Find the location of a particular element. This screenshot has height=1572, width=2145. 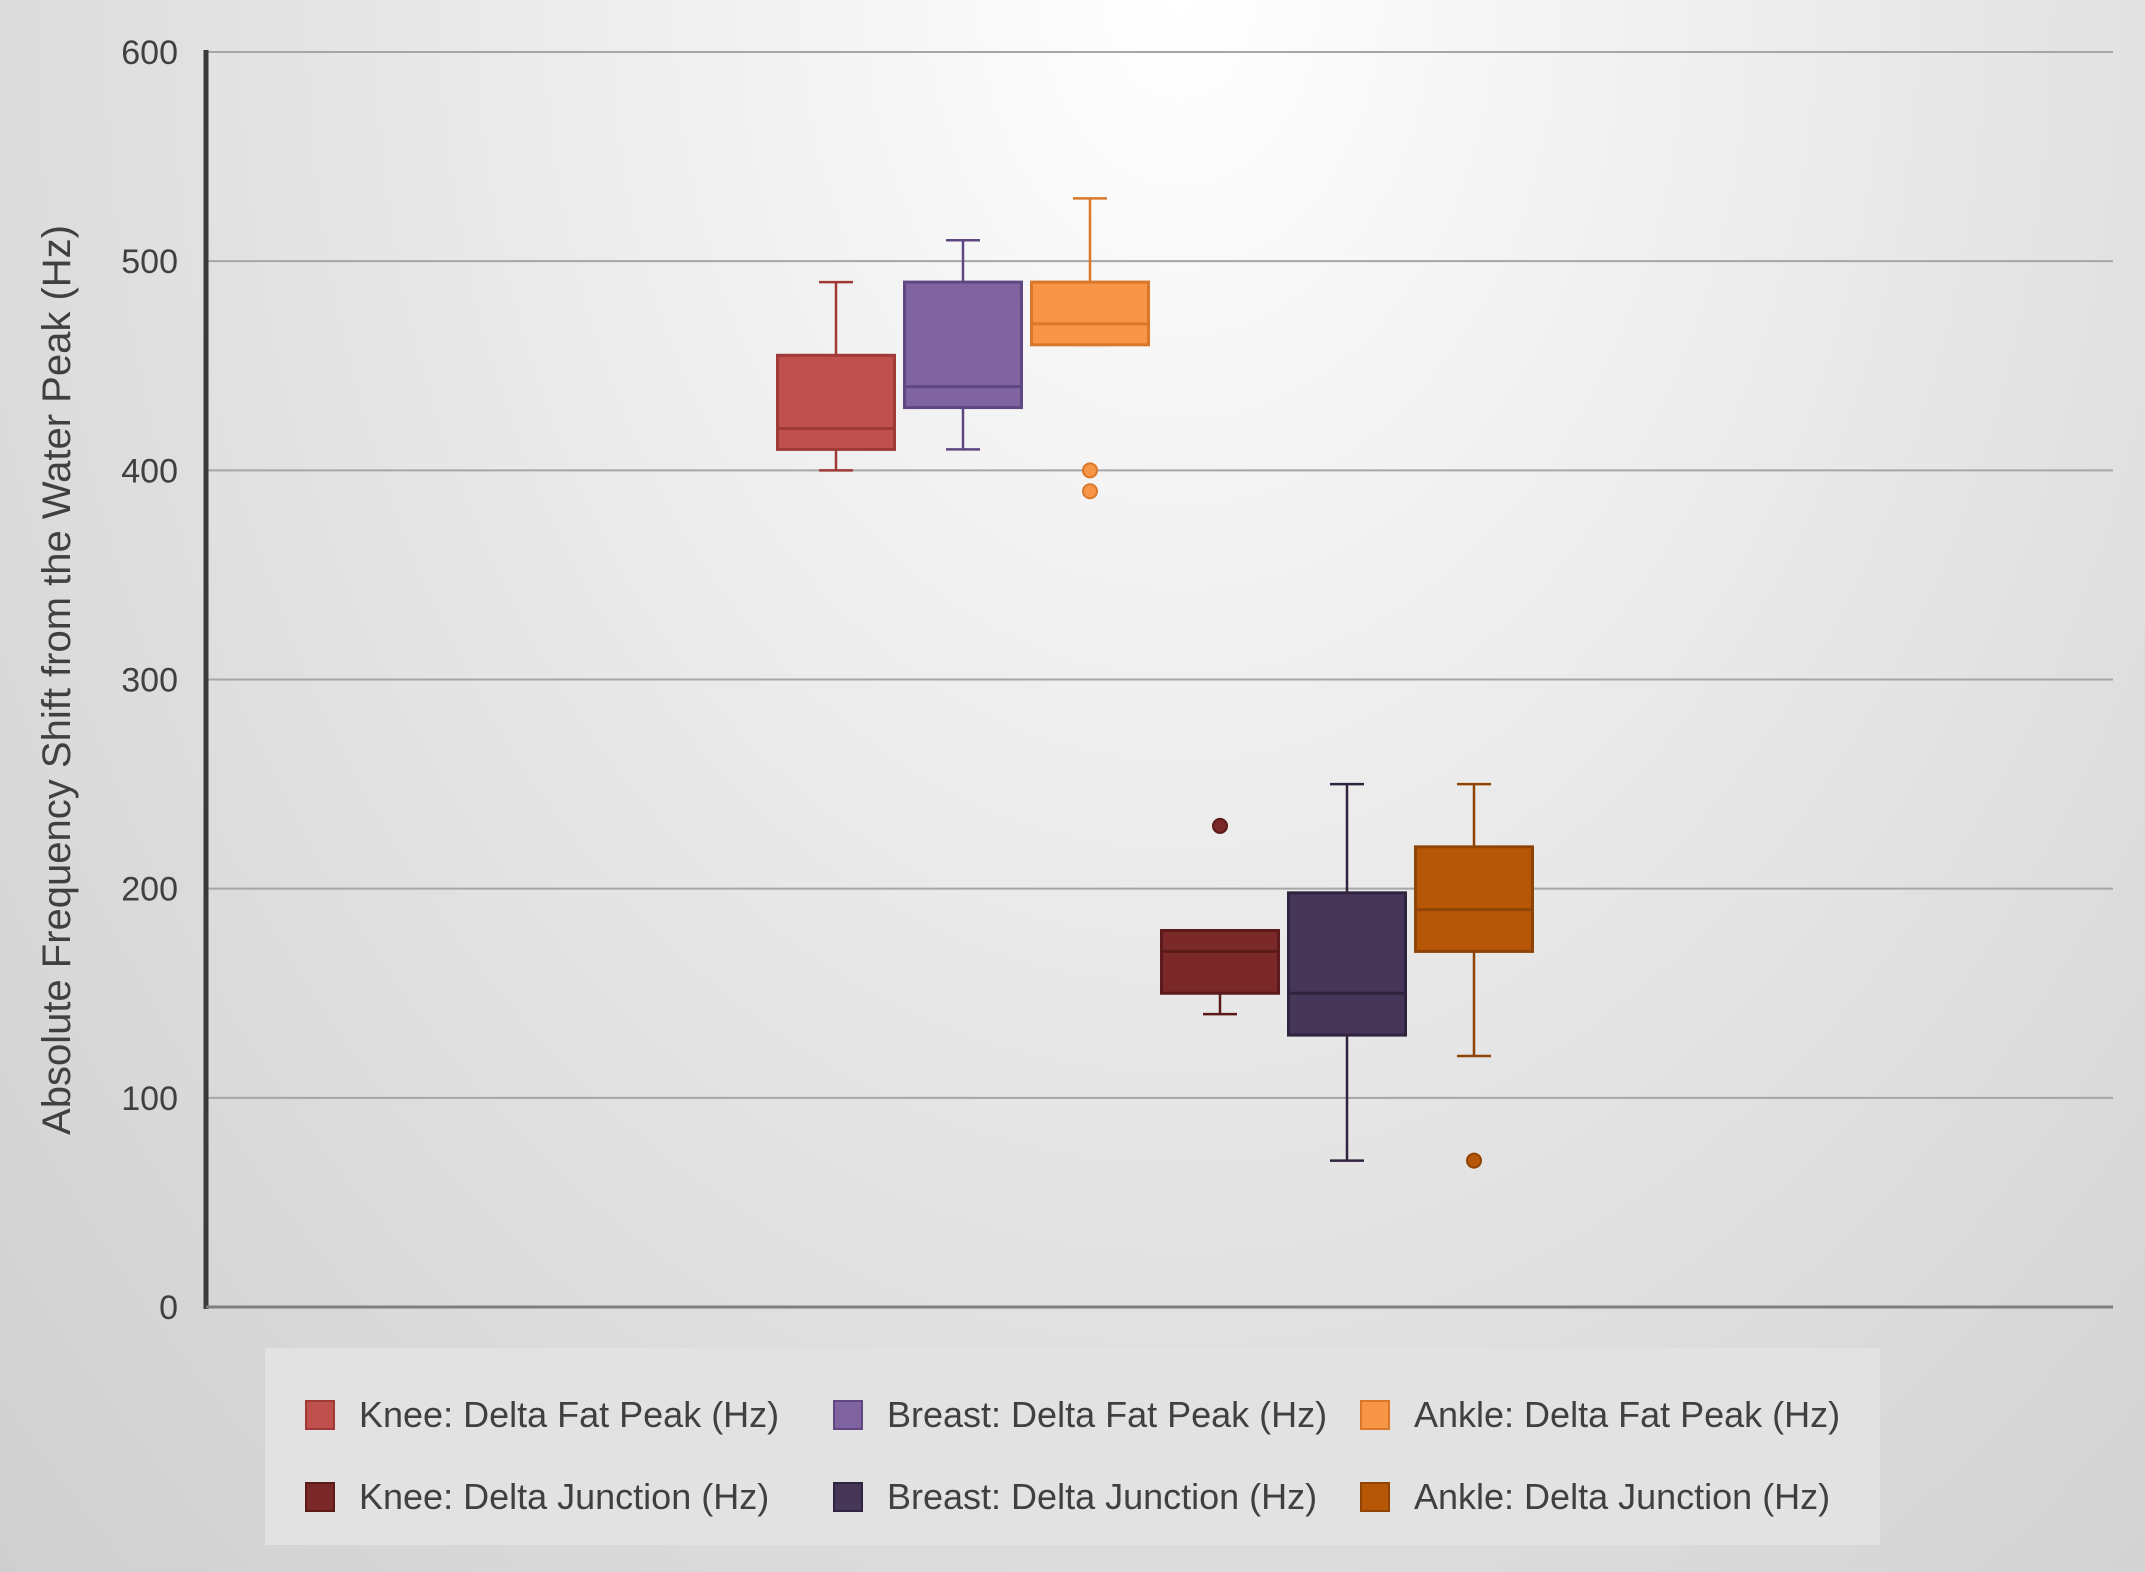

legend-label: Breast: Delta Junction (Hz) is located at coordinates (1102, 1496).